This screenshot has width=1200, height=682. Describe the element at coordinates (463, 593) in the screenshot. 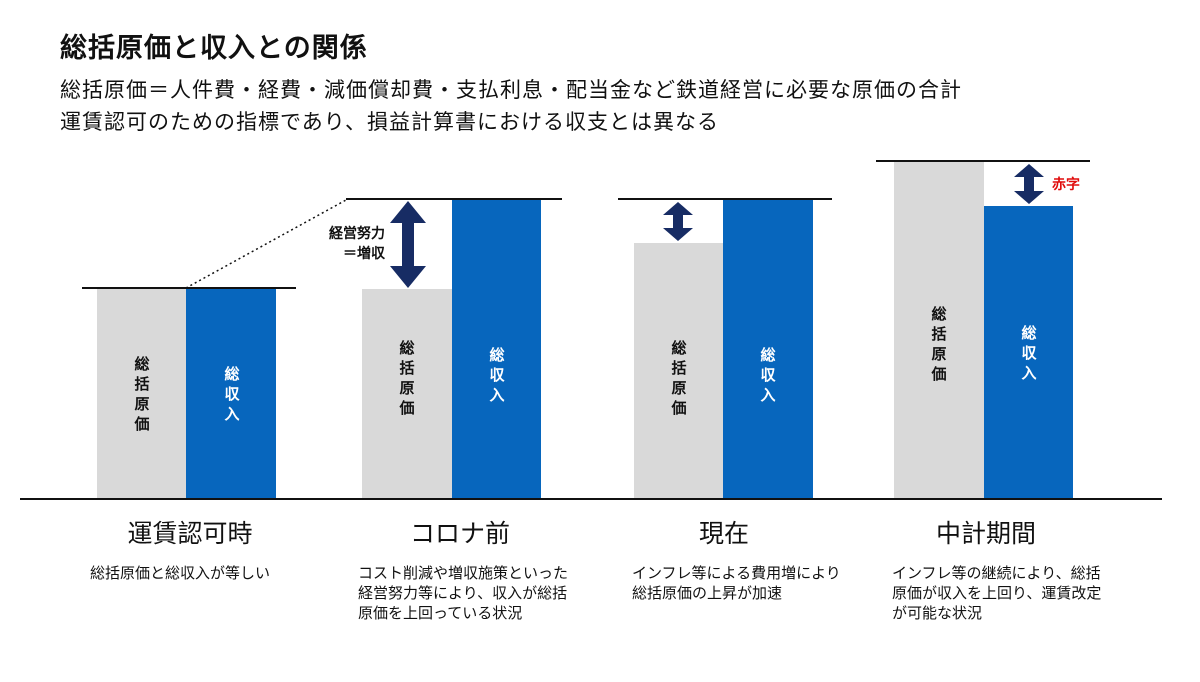

I see `period-description-pre-covid: コスト削減や増収施策といった経営努力等により、収入が総括原価を上回っている状況` at that location.